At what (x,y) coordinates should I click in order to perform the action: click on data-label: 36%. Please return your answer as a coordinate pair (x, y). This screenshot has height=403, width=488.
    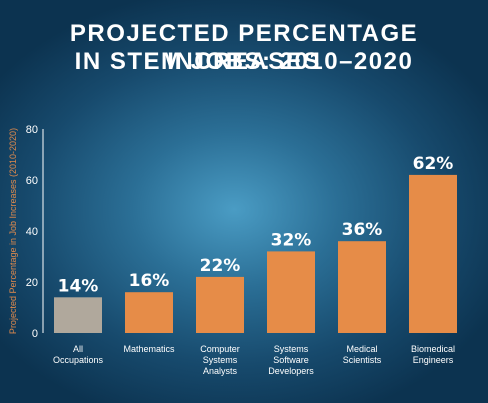
    Looking at the image, I should click on (362, 230).